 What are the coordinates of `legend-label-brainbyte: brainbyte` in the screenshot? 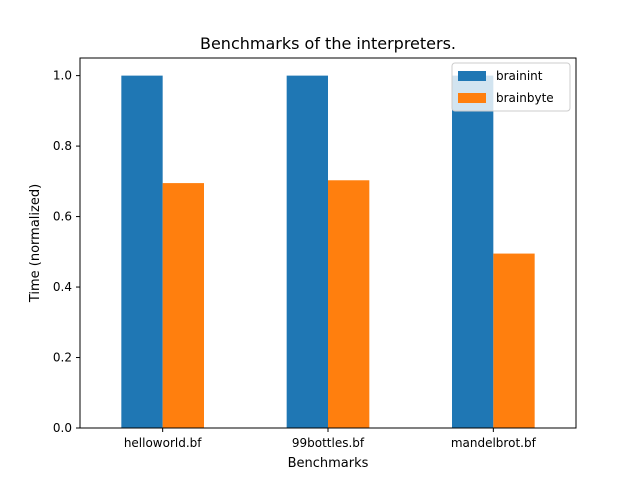 It's located at (525, 98).